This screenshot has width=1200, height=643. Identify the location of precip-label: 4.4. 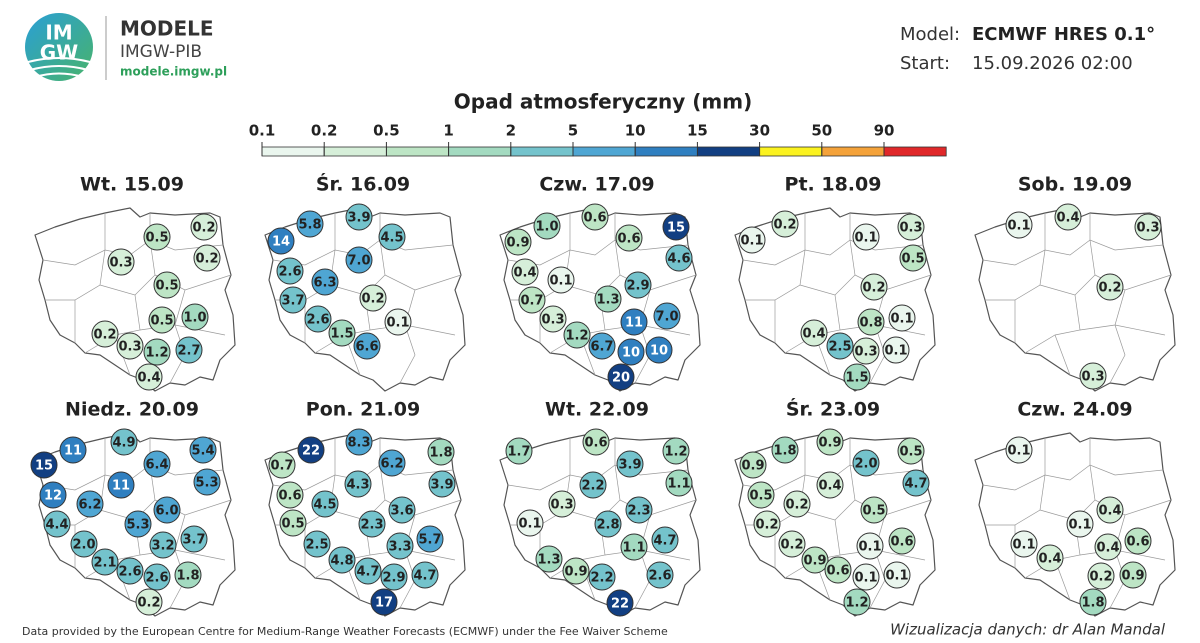
(56, 525).